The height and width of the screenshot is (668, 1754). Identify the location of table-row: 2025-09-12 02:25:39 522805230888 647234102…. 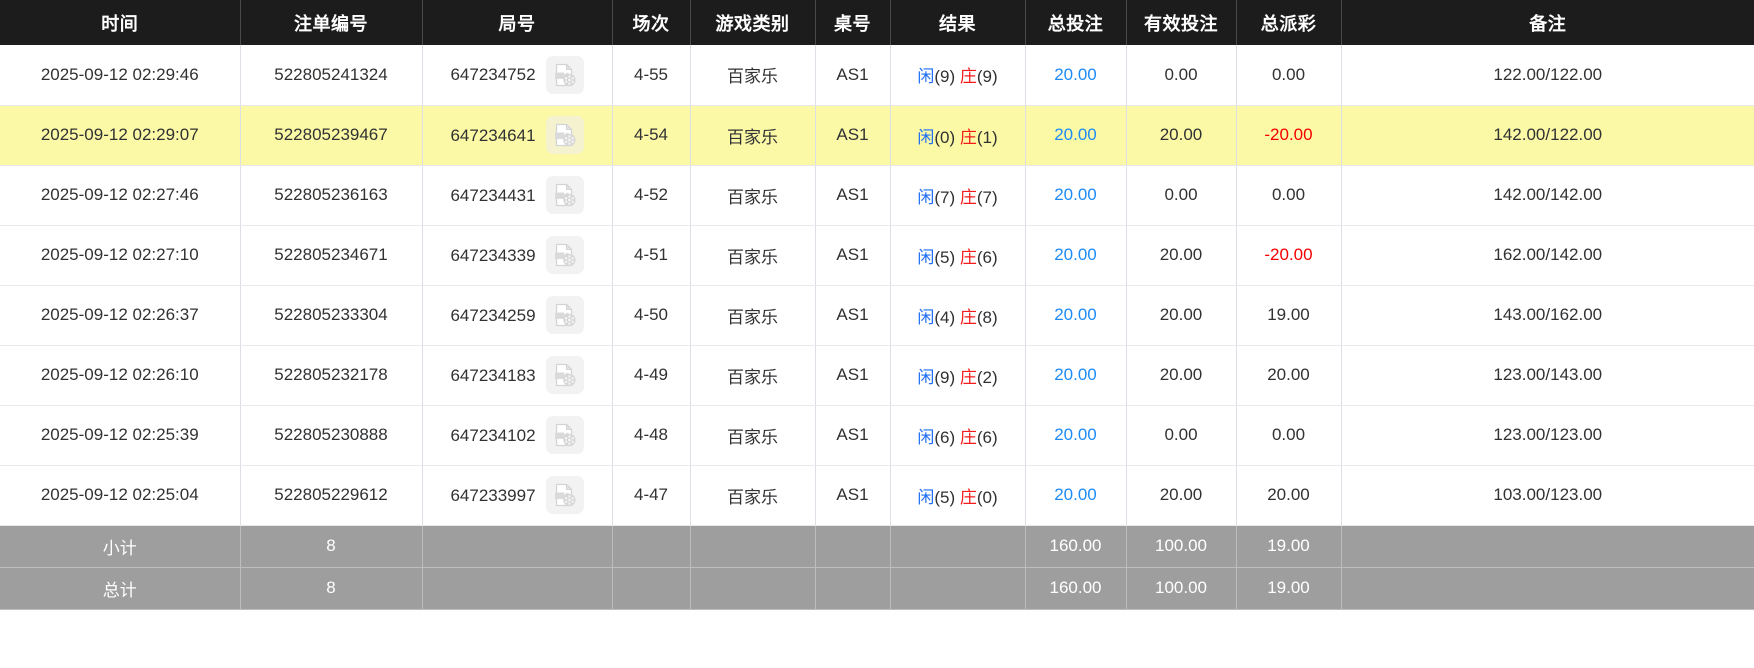
(877, 435).